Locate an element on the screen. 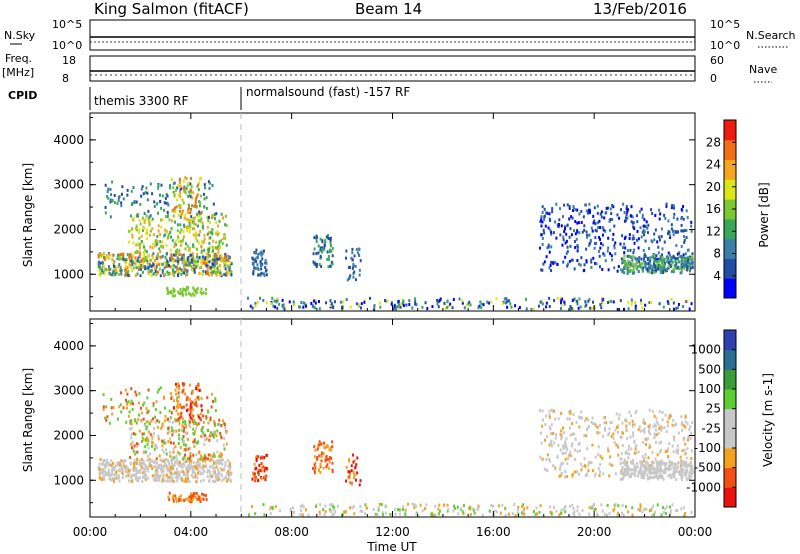 Image resolution: width=800 pixels, height=554 pixels. nave-tick-bottom: 0 is located at coordinates (713, 78).